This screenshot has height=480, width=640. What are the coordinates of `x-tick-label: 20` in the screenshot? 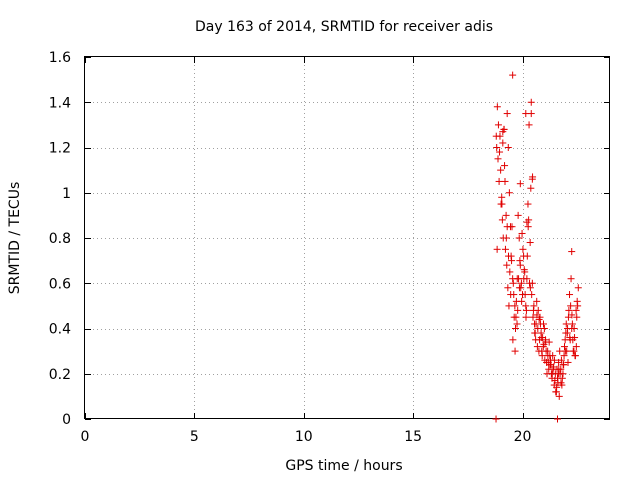 It's located at (523, 437).